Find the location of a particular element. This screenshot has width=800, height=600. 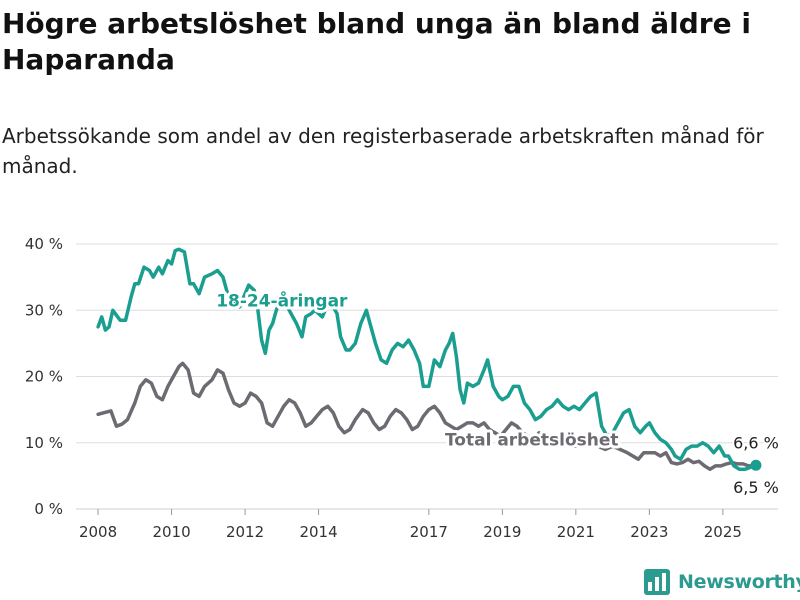

y-tick-label: 40 % is located at coordinates (44, 244).